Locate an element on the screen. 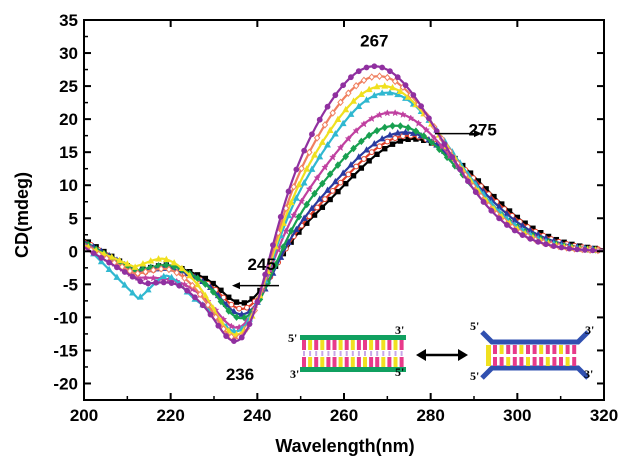  x-axis-title: Wavelength(nm) is located at coordinates (344, 446).